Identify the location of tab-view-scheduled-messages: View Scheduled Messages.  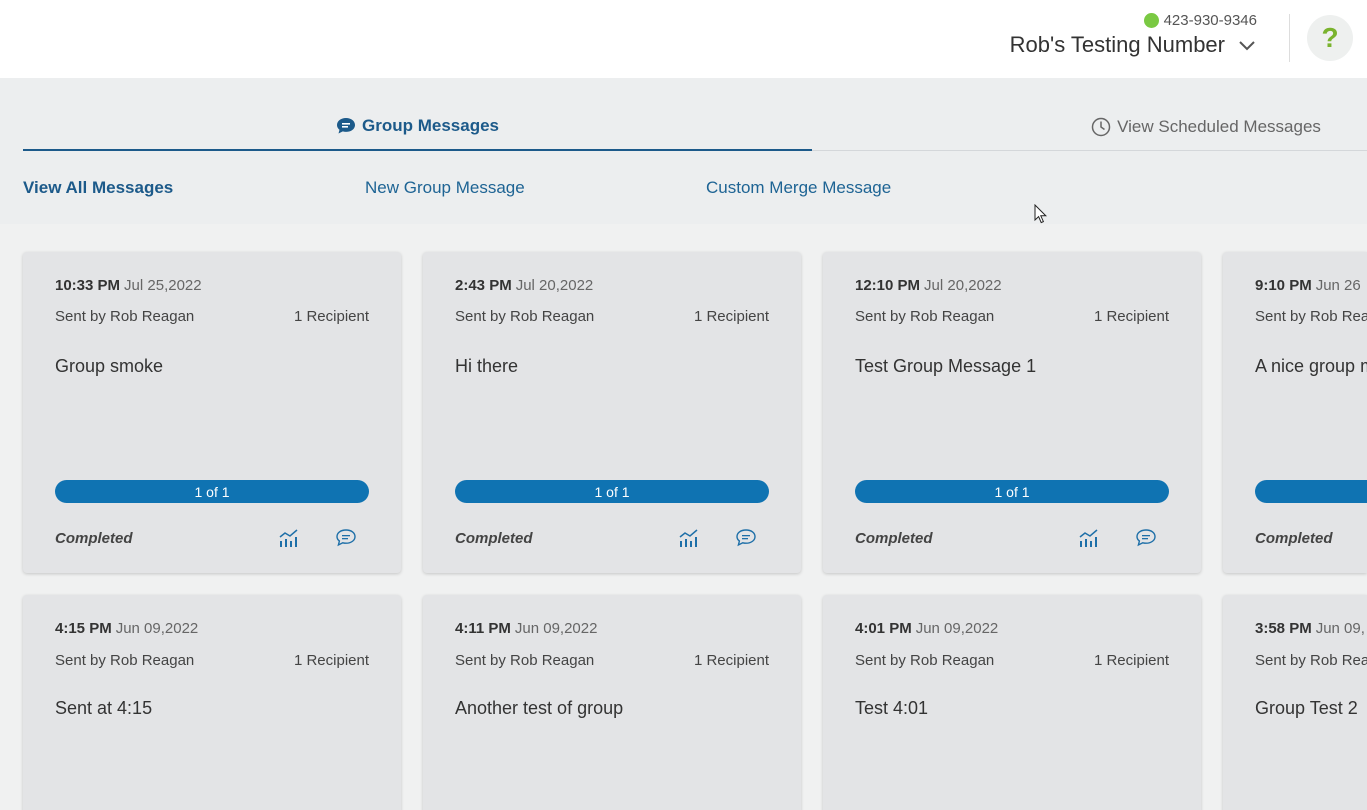
(1206, 127).